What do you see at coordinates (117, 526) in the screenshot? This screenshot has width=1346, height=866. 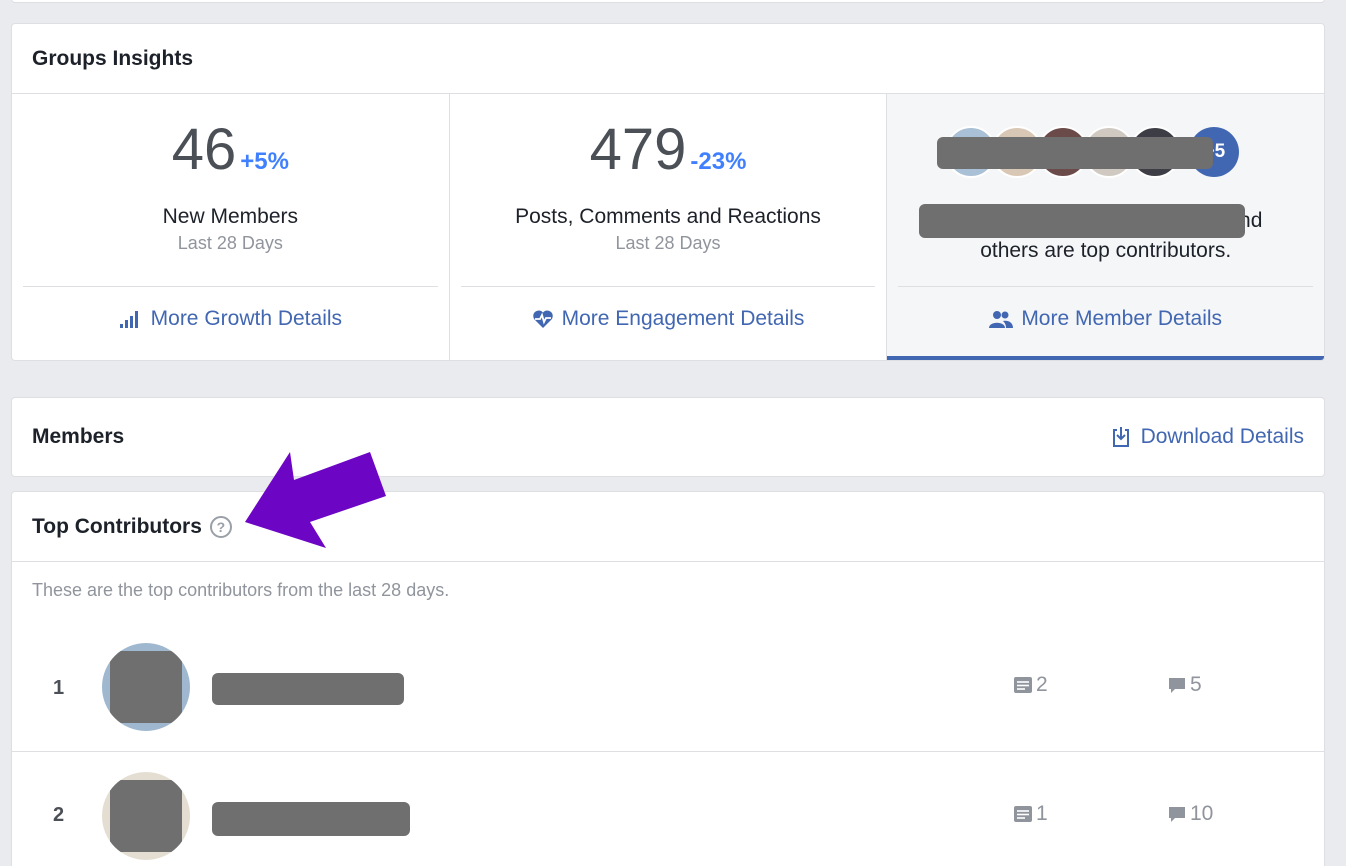 I see `top-contributors-title: Top Contributors` at bounding box center [117, 526].